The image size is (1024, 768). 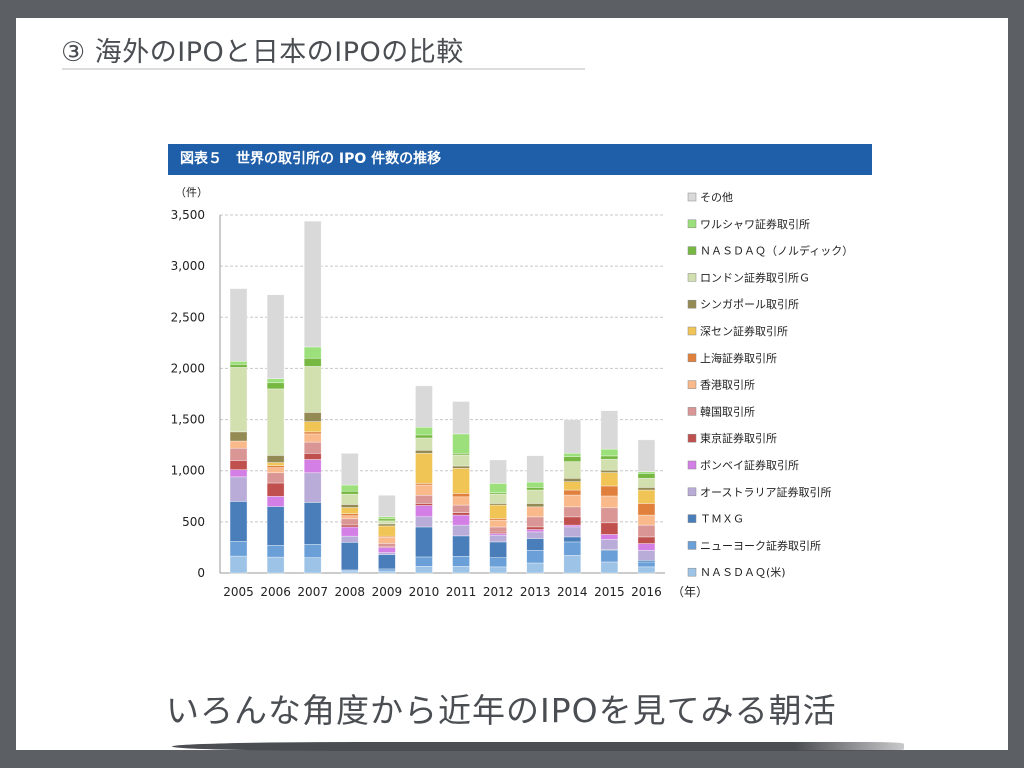 I want to click on legend-label: ボンベイ証券取引所, so click(x=749, y=465).